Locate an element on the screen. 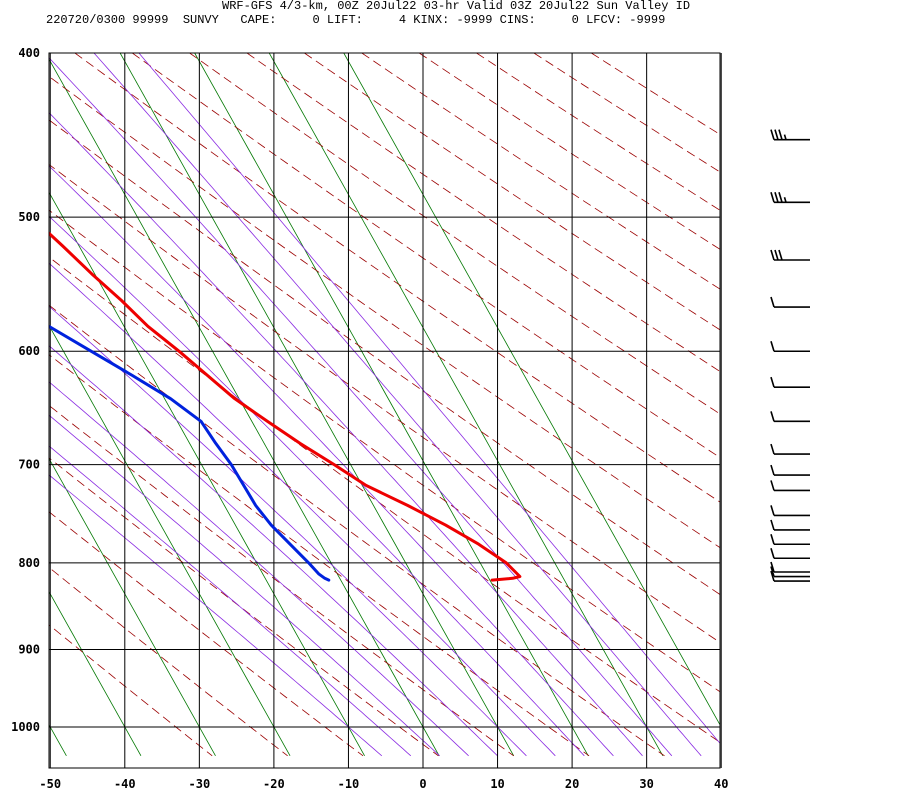  pressure-tick-label: 900 is located at coordinates (29, 649).